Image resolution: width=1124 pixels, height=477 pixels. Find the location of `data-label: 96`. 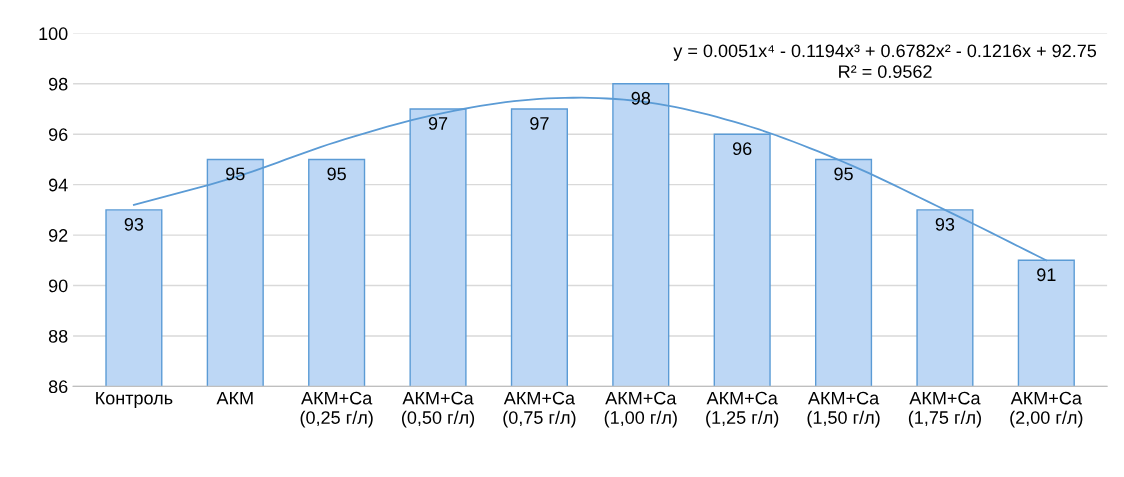

data-label: 96 is located at coordinates (742, 149).